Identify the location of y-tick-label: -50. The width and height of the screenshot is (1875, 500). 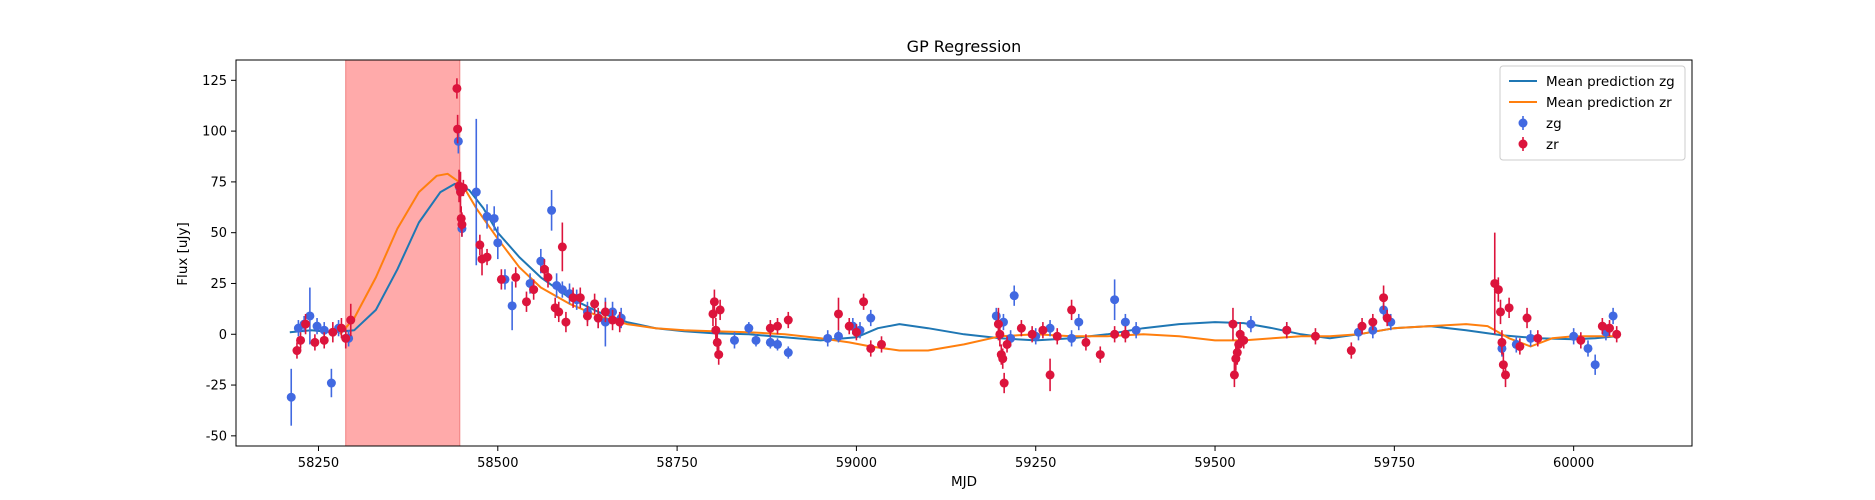
(216, 436).